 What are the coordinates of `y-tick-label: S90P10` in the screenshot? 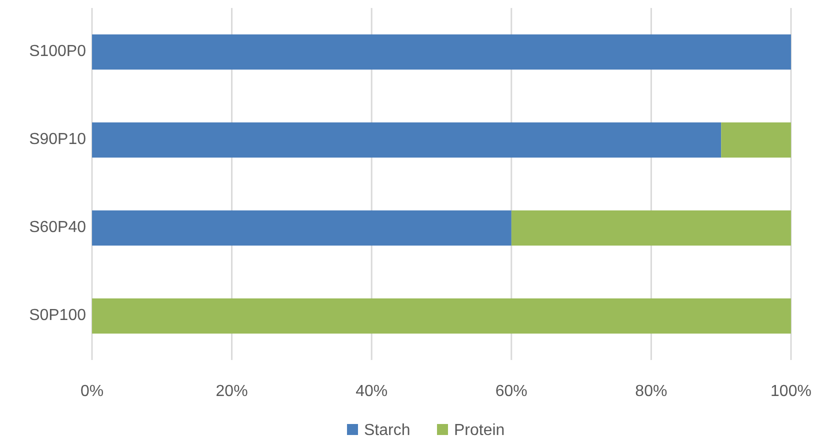 It's located at (57, 139).